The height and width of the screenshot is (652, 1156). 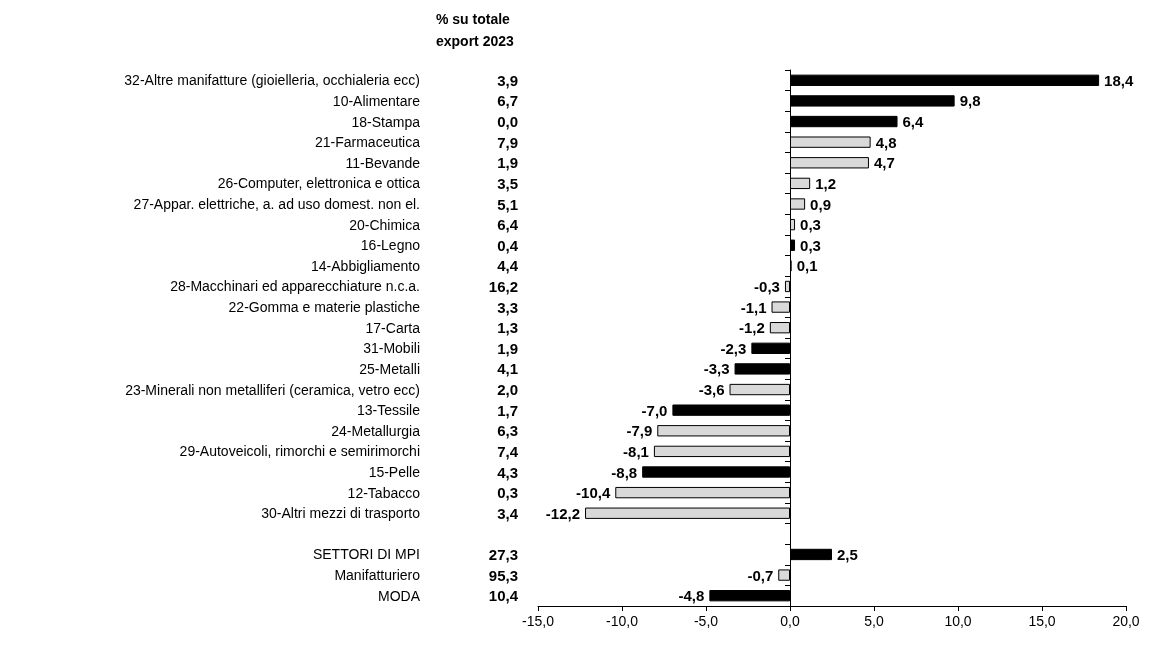 I want to click on text: 3,4, so click(x=508, y=513).